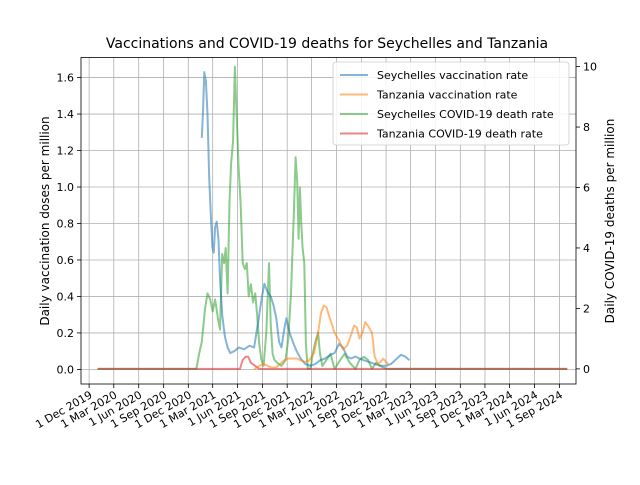  What do you see at coordinates (590, 67) in the screenshot?
I see `right-y-tick-label: 10` at bounding box center [590, 67].